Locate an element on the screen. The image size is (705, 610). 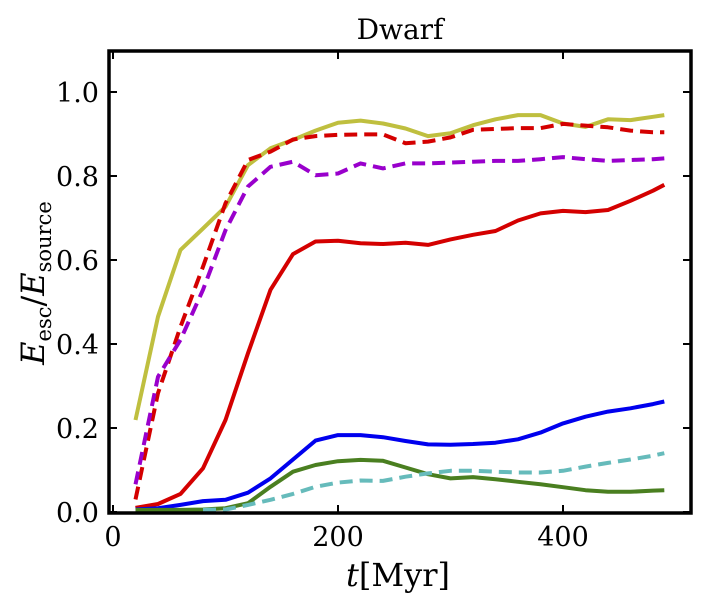
y-axis-den-sub: source is located at coordinates (44, 236).